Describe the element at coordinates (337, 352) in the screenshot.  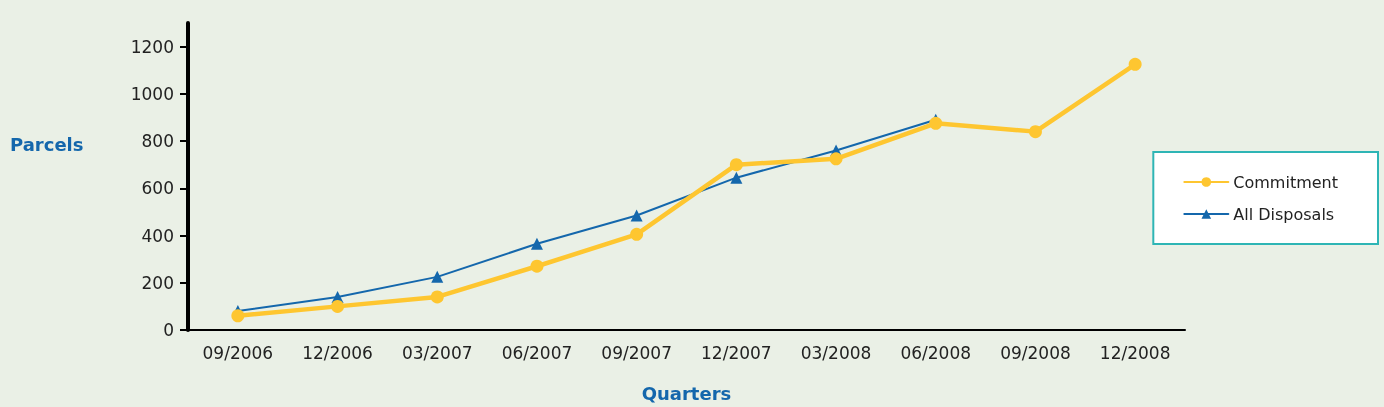
I see `x-tick-label: 12/2006` at that location.